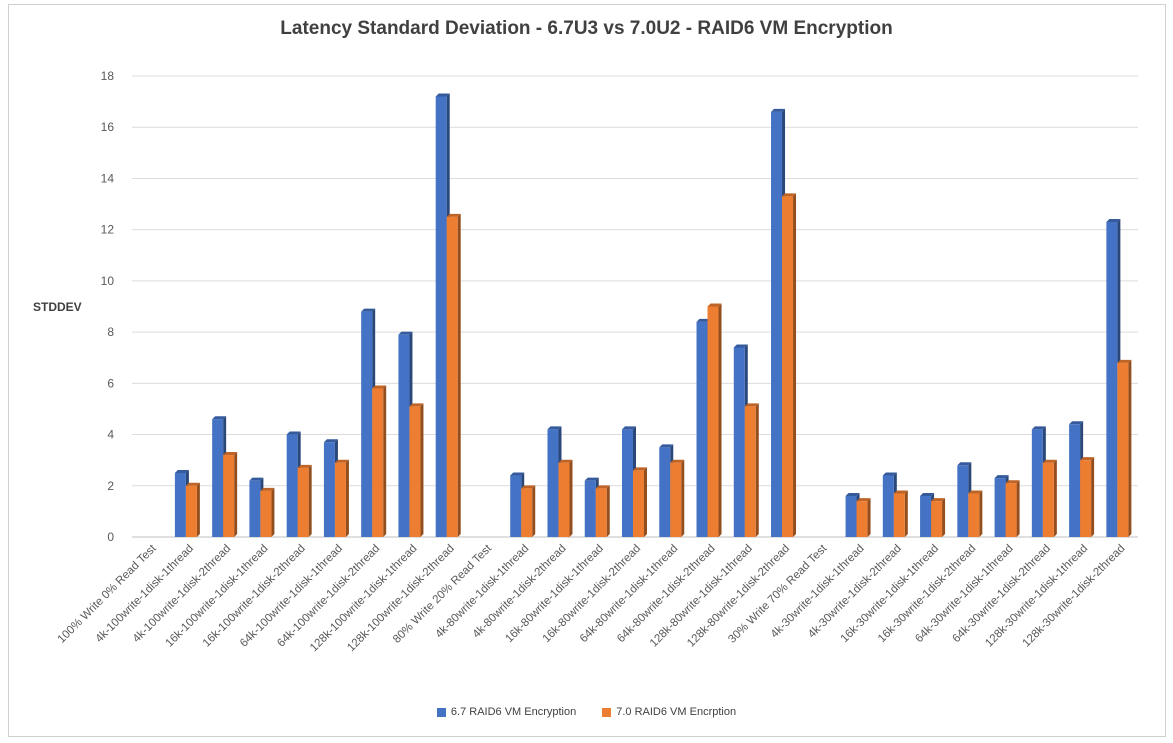 The image size is (1173, 743). I want to click on y-tick-label: 2, so click(110, 486).